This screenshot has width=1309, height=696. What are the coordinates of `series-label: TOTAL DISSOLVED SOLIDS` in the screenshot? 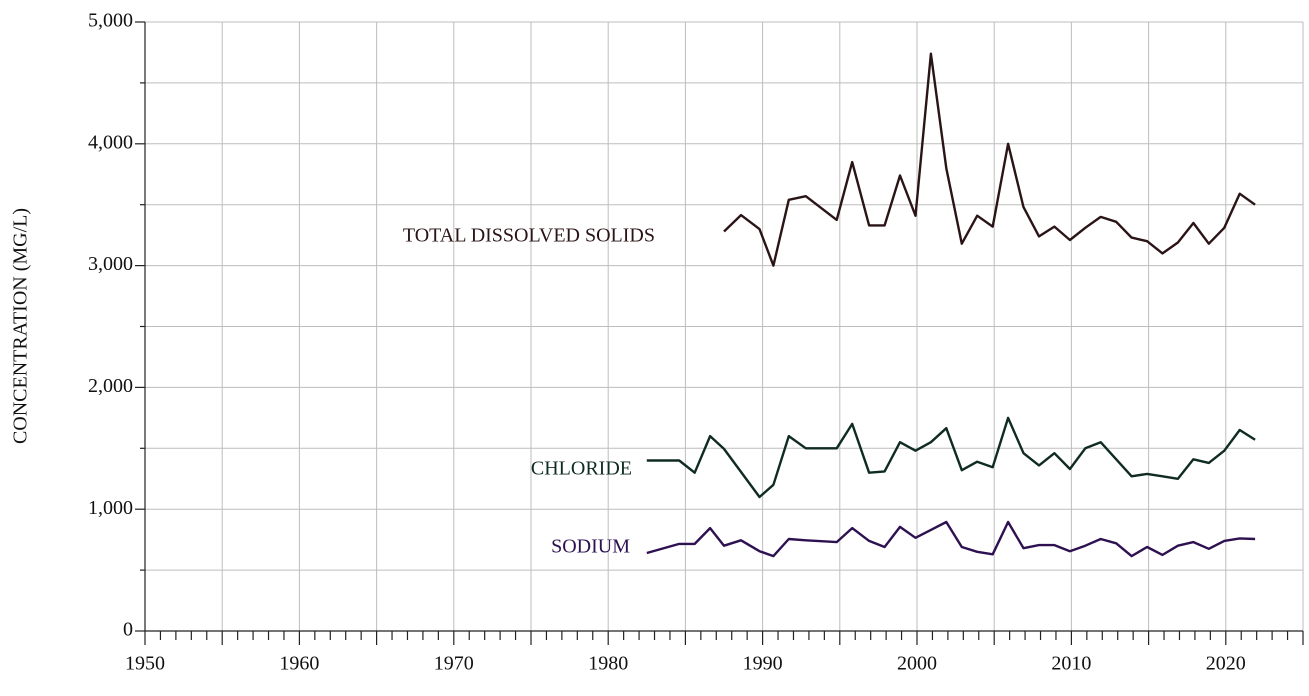 It's located at (529, 236).